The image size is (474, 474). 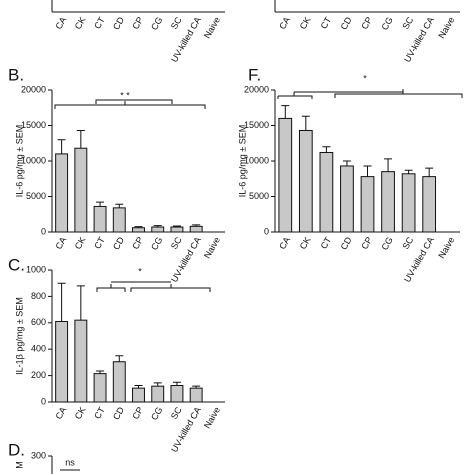 I want to click on y-tick-label: 5000, so click(x=36, y=196).